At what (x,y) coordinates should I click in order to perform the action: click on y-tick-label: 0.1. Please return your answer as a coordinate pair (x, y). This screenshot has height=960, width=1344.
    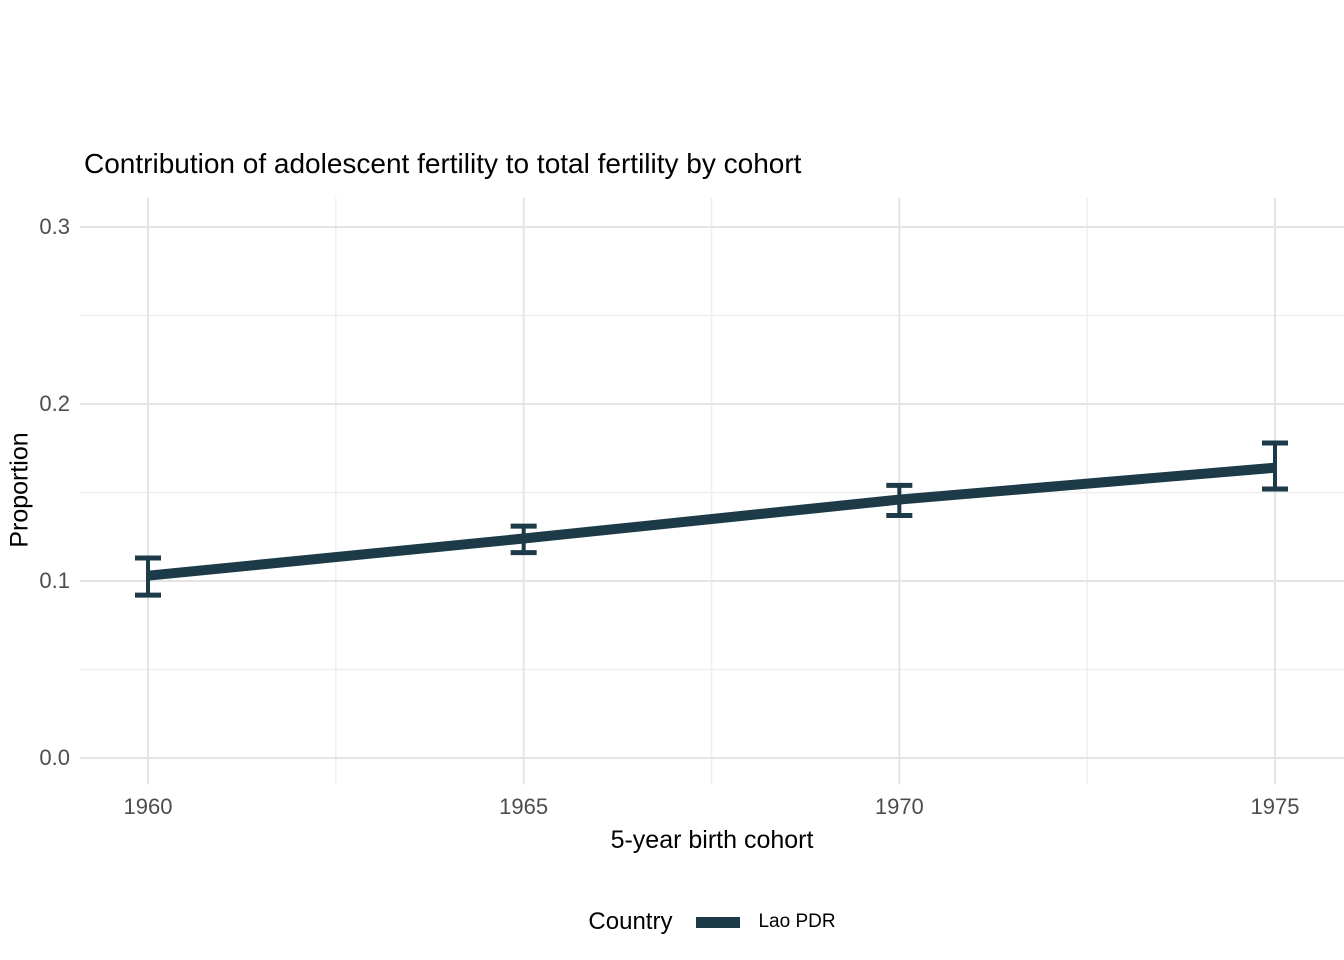
    Looking at the image, I should click on (54, 580).